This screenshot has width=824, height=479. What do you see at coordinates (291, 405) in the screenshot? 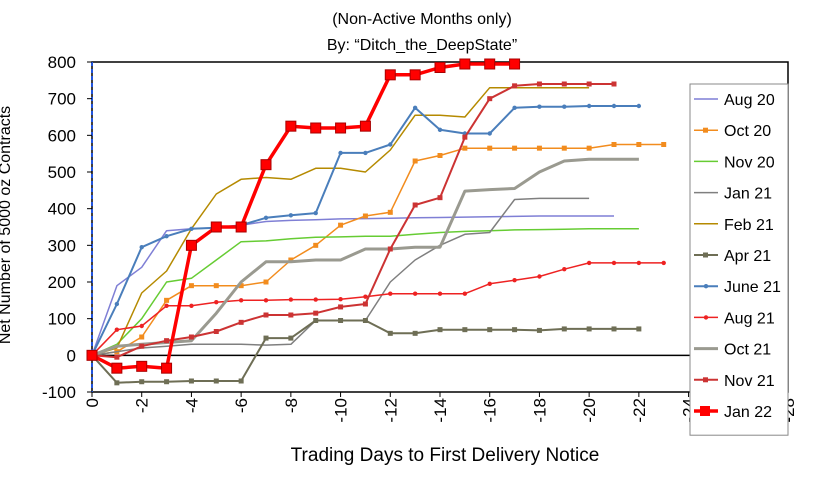
I see `x-tick-label: -8` at bounding box center [291, 405].